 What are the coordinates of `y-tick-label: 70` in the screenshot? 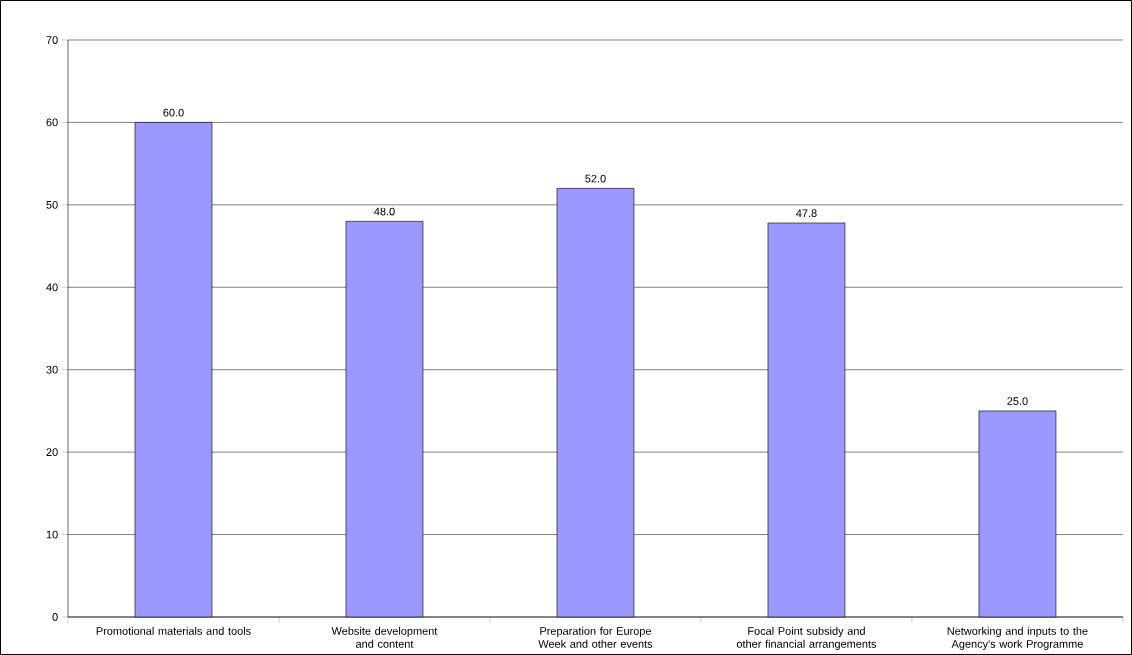 It's located at (52, 40).